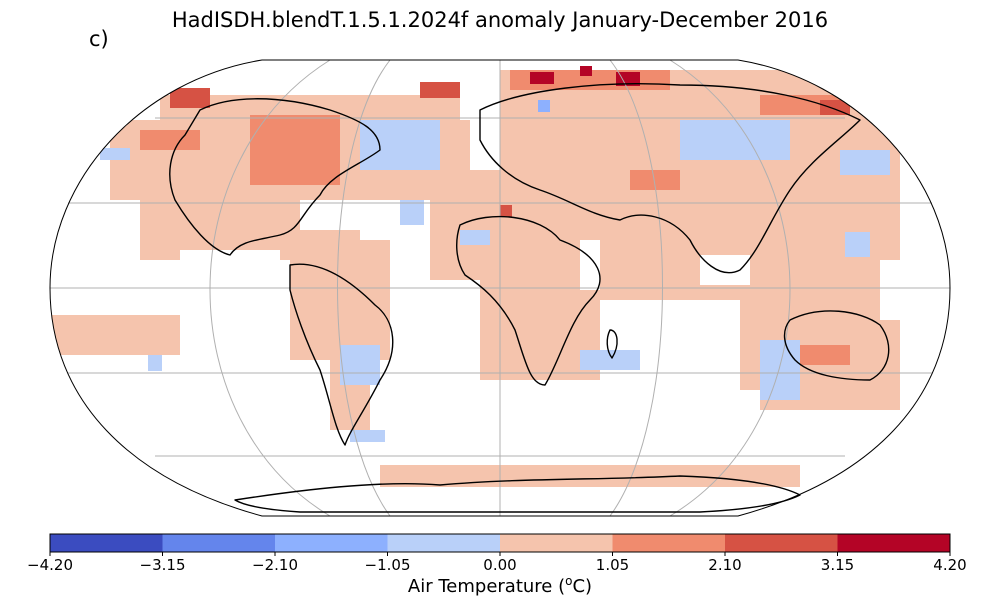  What do you see at coordinates (387, 565) in the screenshot?
I see `colorbar-tick-label: −1.05` at bounding box center [387, 565].